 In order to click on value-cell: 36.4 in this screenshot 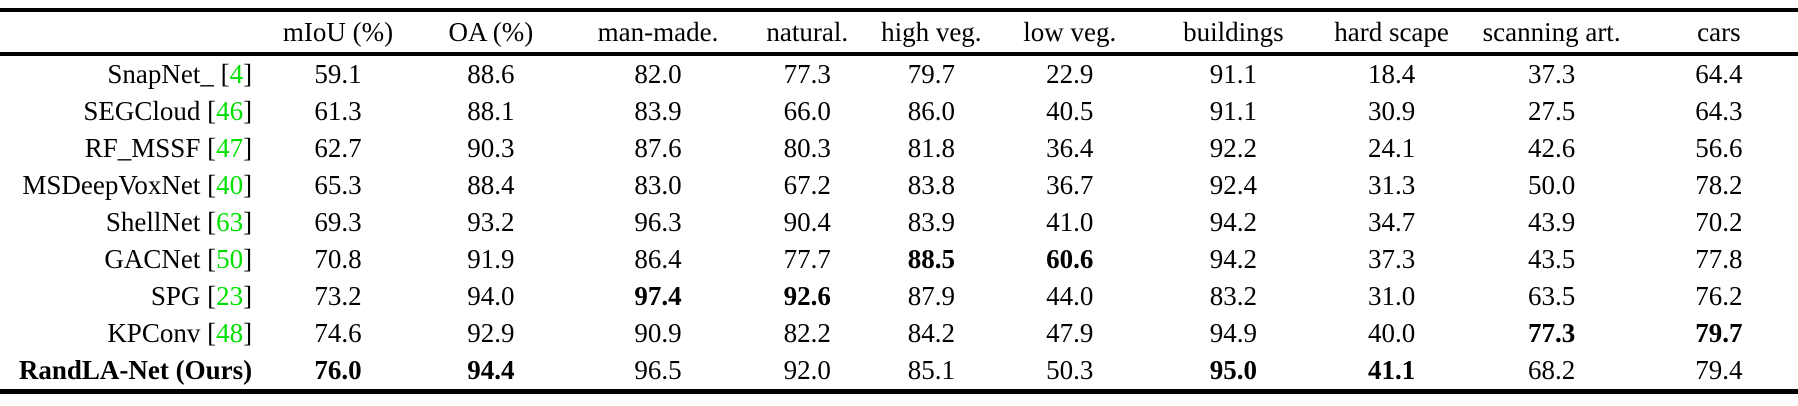, I will do `click(1070, 148)`.